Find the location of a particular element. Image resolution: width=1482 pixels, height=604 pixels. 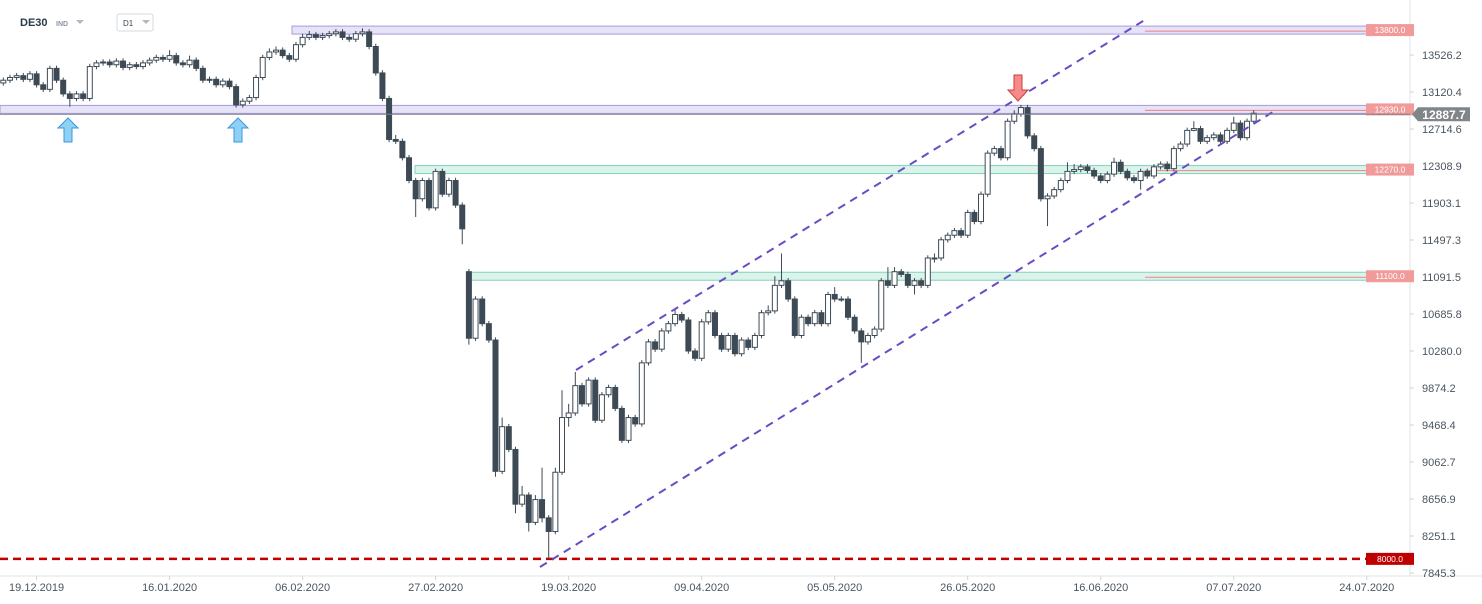

x-tick-label: 05.05.2020 is located at coordinates (834, 588).